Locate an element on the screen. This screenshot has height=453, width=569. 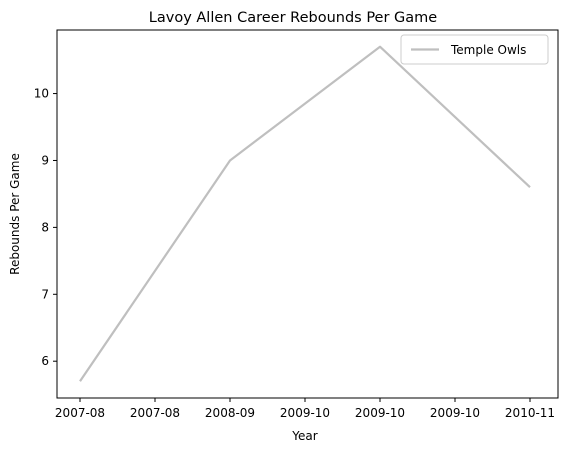
chart-title: Lavoy Allen Career Rebounds Per Game is located at coordinates (293, 18).